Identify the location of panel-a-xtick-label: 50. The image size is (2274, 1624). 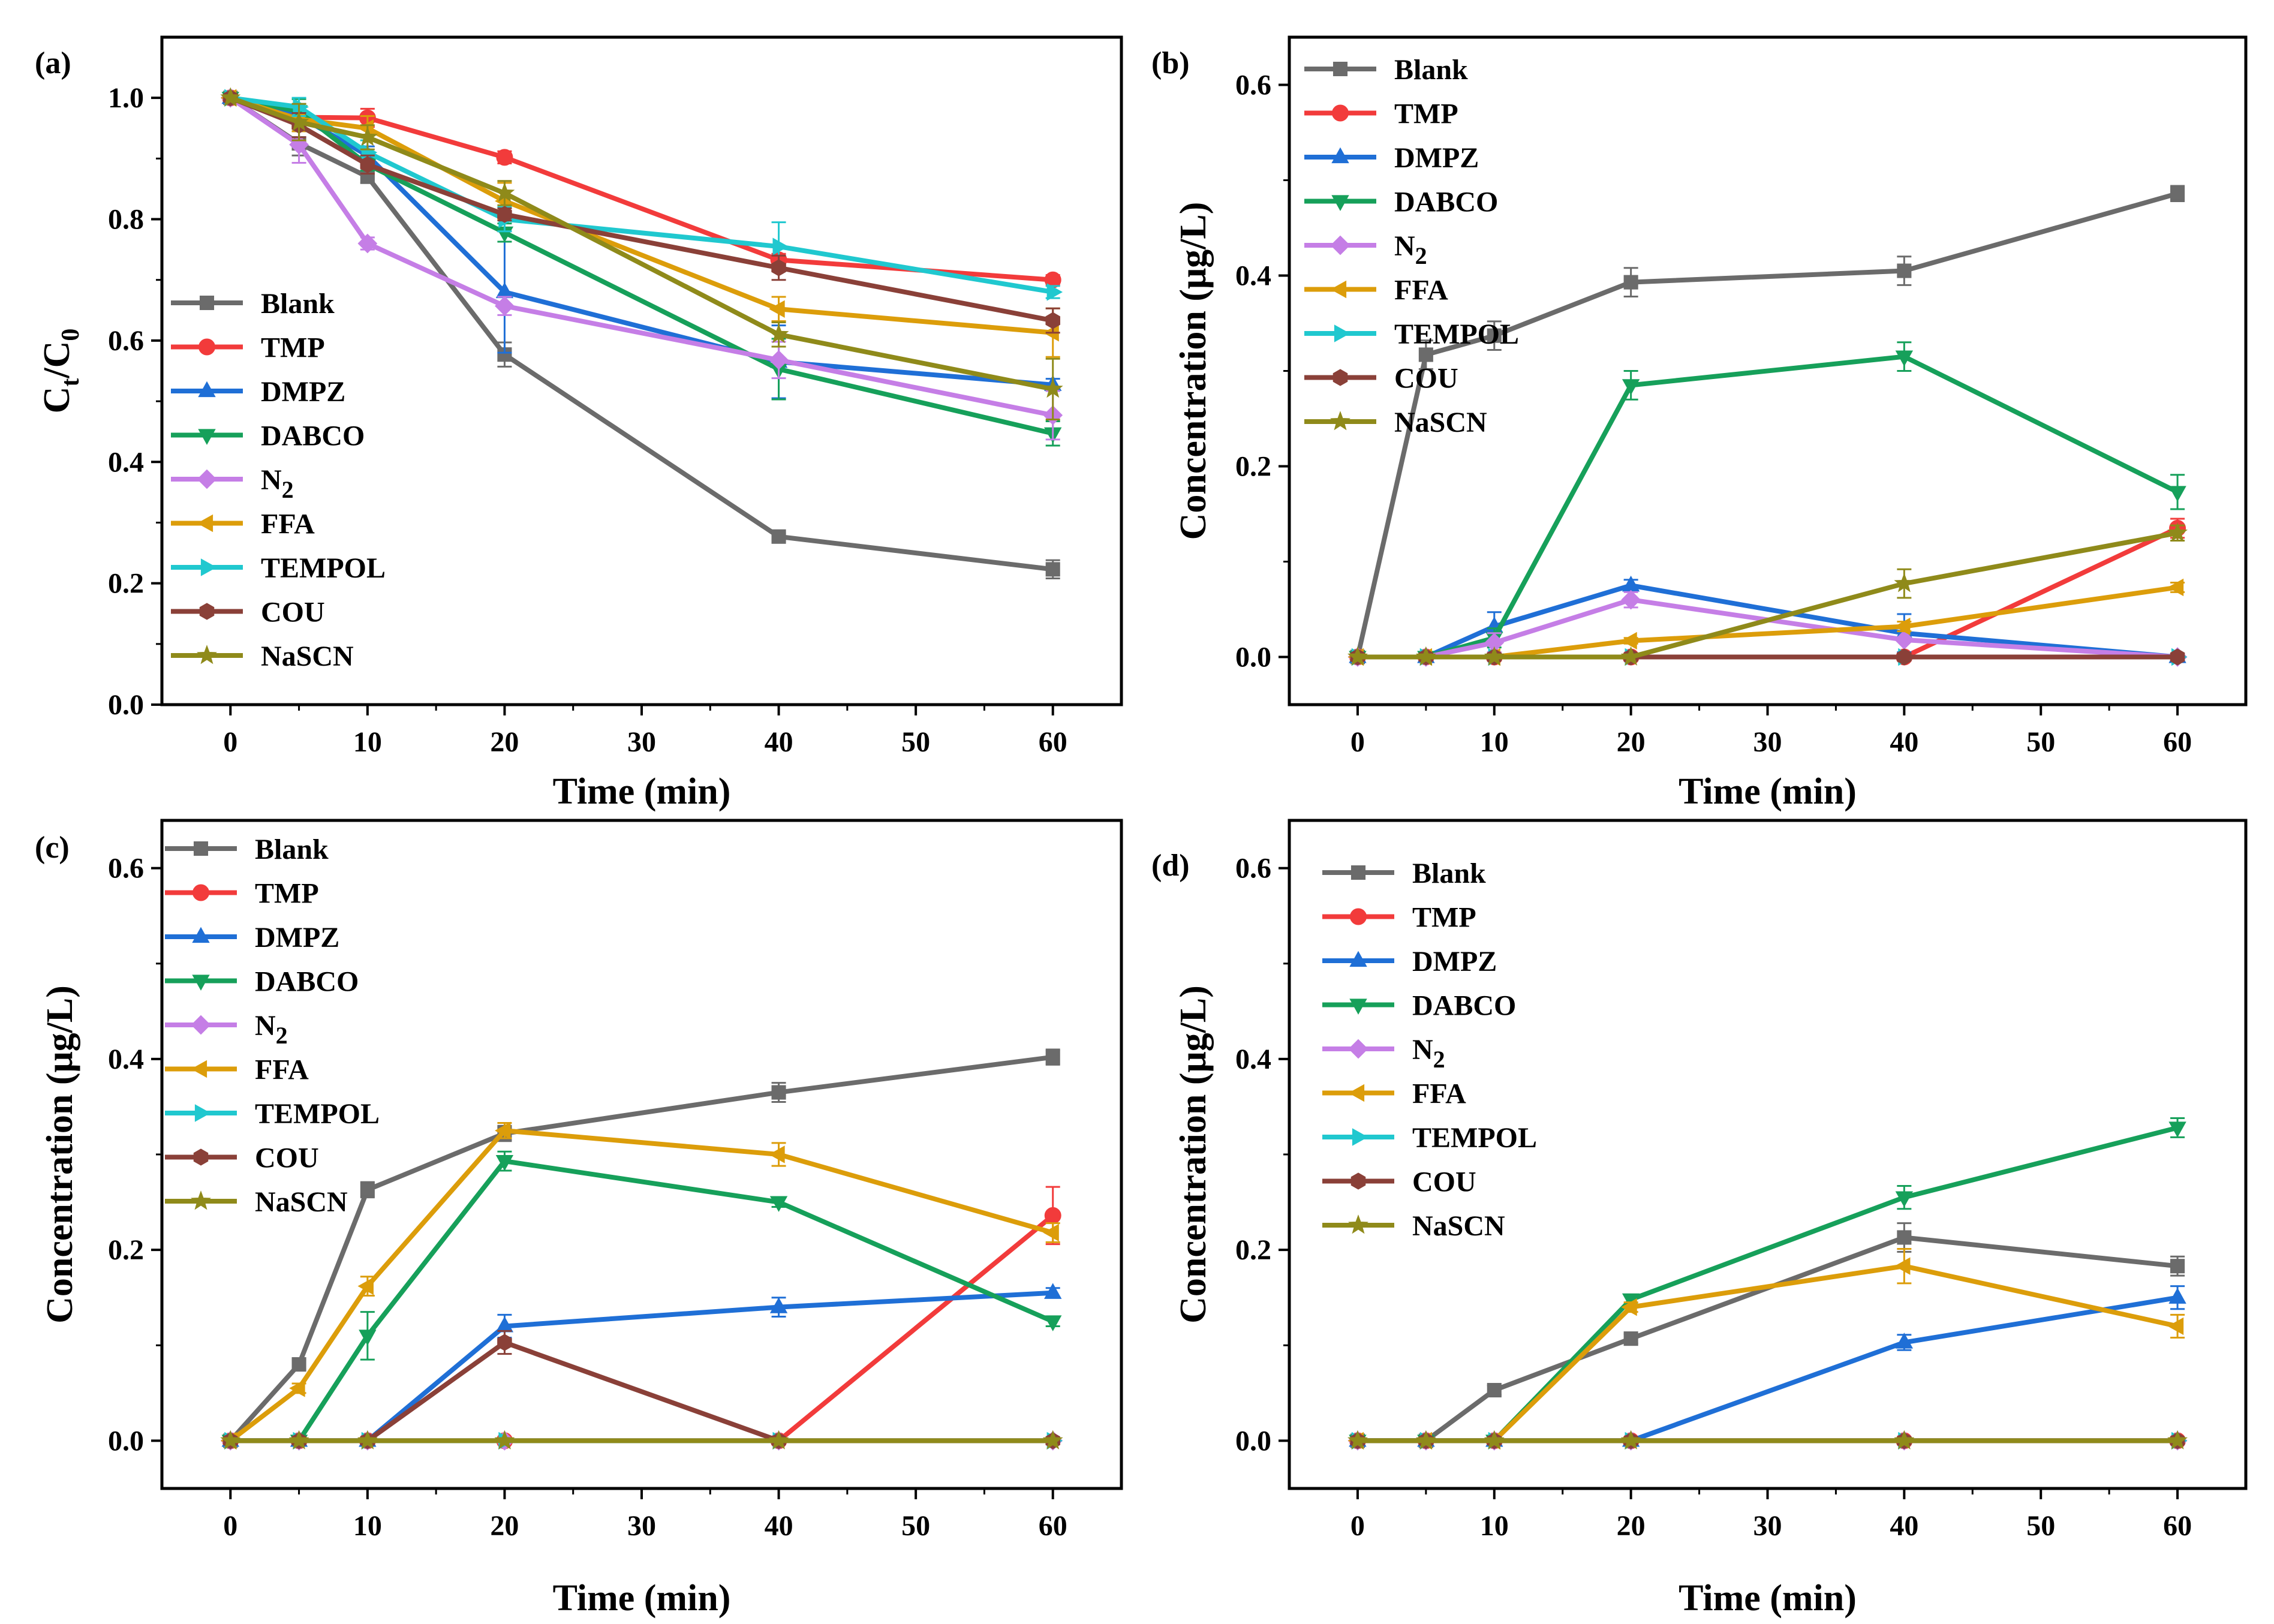
(915, 742).